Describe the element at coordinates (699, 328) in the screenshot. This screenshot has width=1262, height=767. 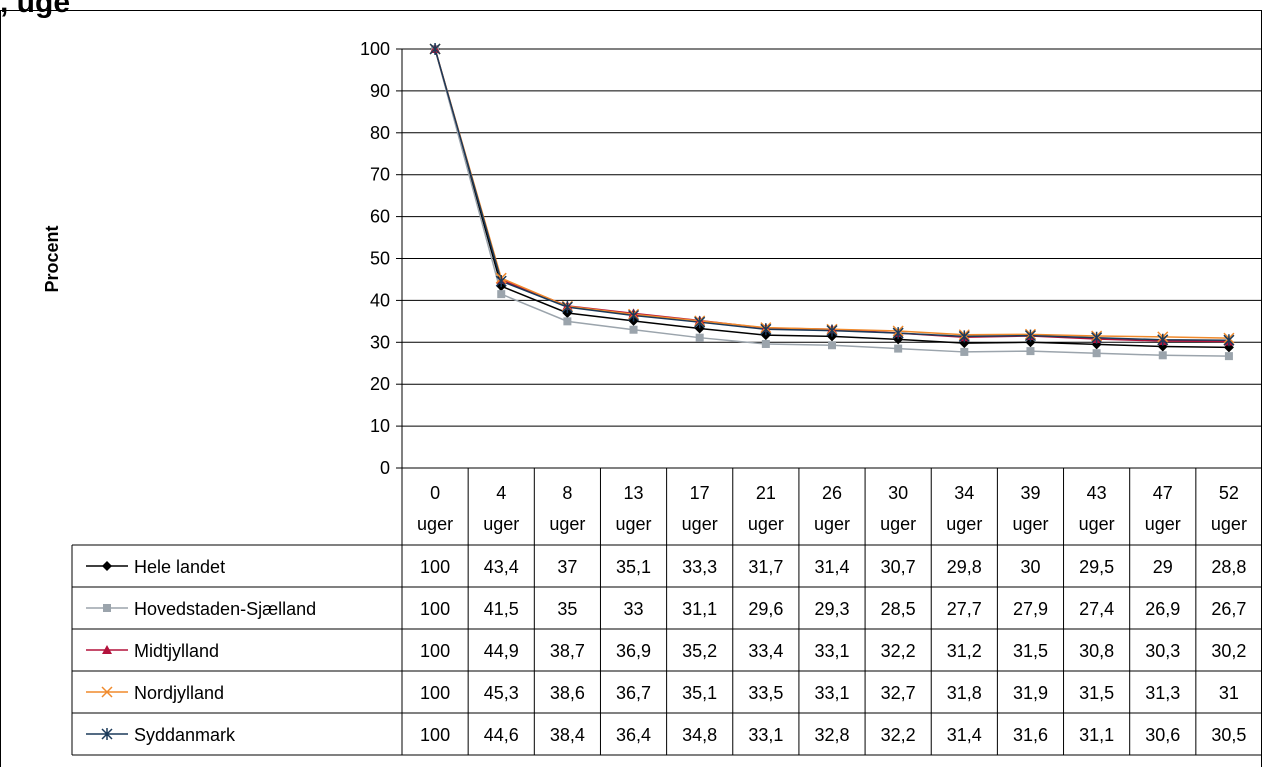
I see `marker-hele-landet` at that location.